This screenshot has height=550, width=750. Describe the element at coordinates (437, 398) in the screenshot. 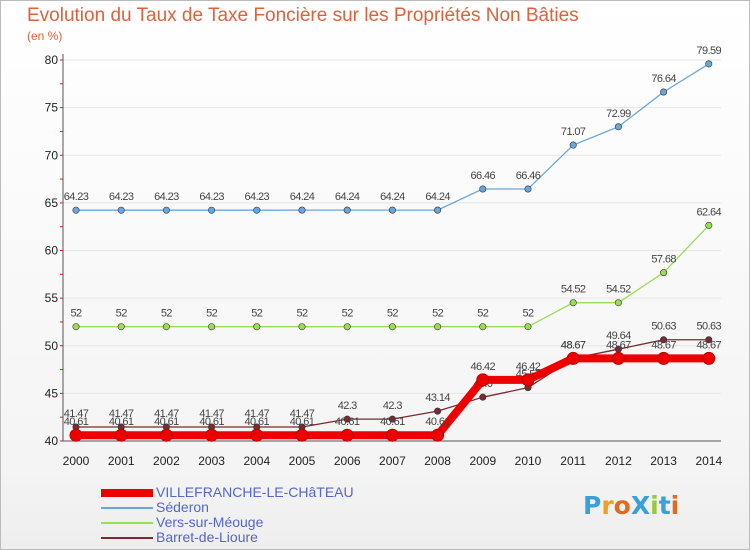

I see `data-label: 43.14` at that location.